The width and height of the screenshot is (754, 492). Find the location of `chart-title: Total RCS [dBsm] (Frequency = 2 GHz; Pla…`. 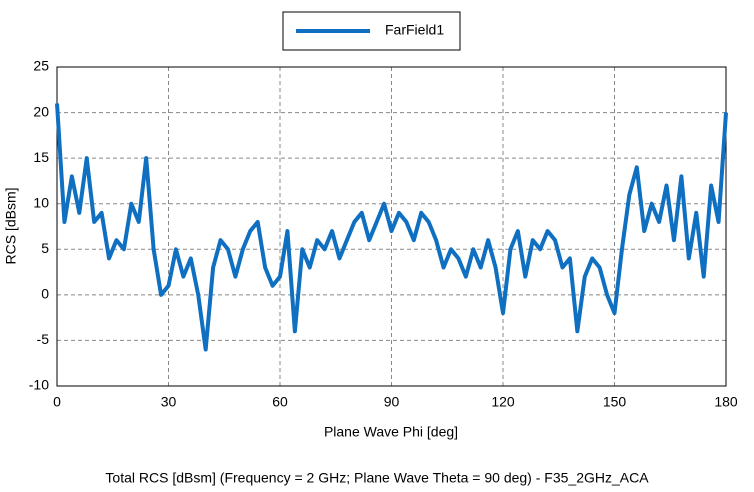

chart-title: Total RCS [dBsm] (Frequency = 2 GHz; Pla… is located at coordinates (377, 478).